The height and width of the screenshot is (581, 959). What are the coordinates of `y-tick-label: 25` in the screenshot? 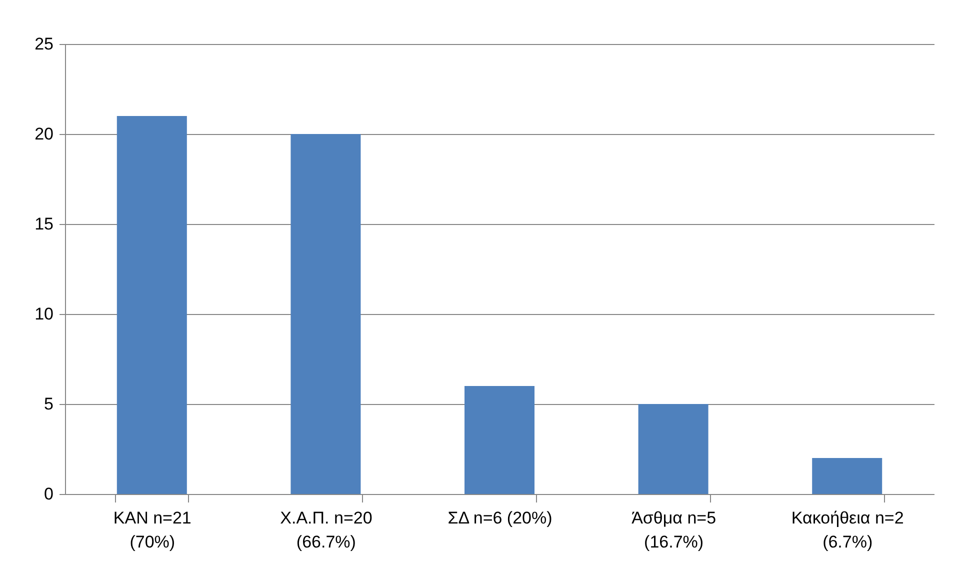 It's located at (44, 44).